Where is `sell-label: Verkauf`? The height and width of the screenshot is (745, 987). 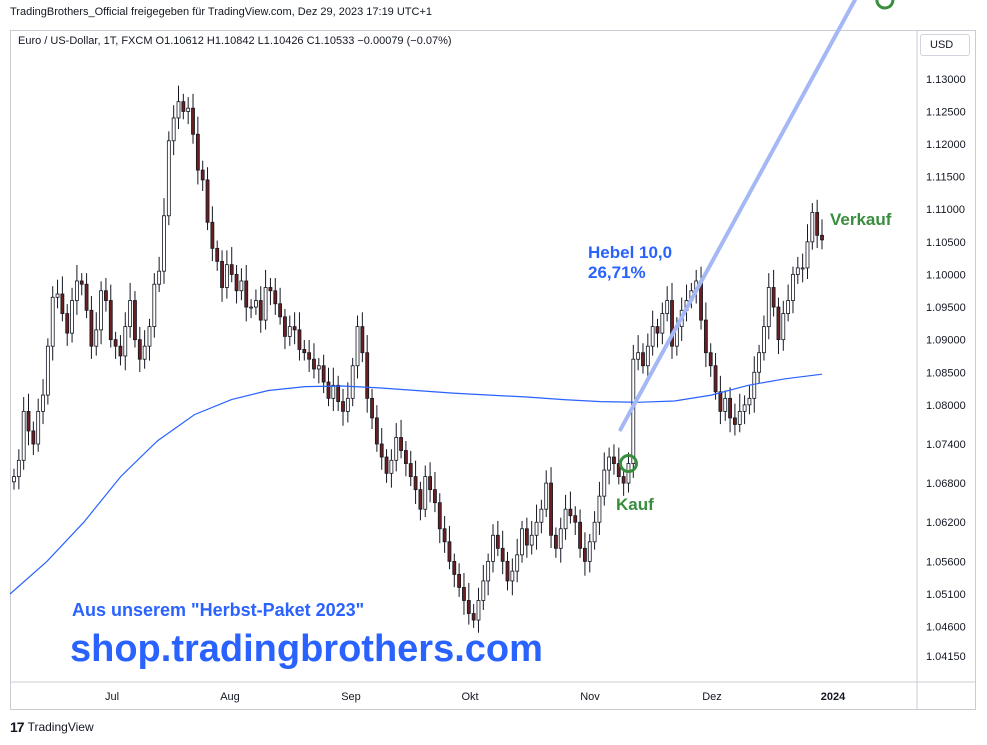
sell-label: Verkauf is located at coordinates (861, 219).